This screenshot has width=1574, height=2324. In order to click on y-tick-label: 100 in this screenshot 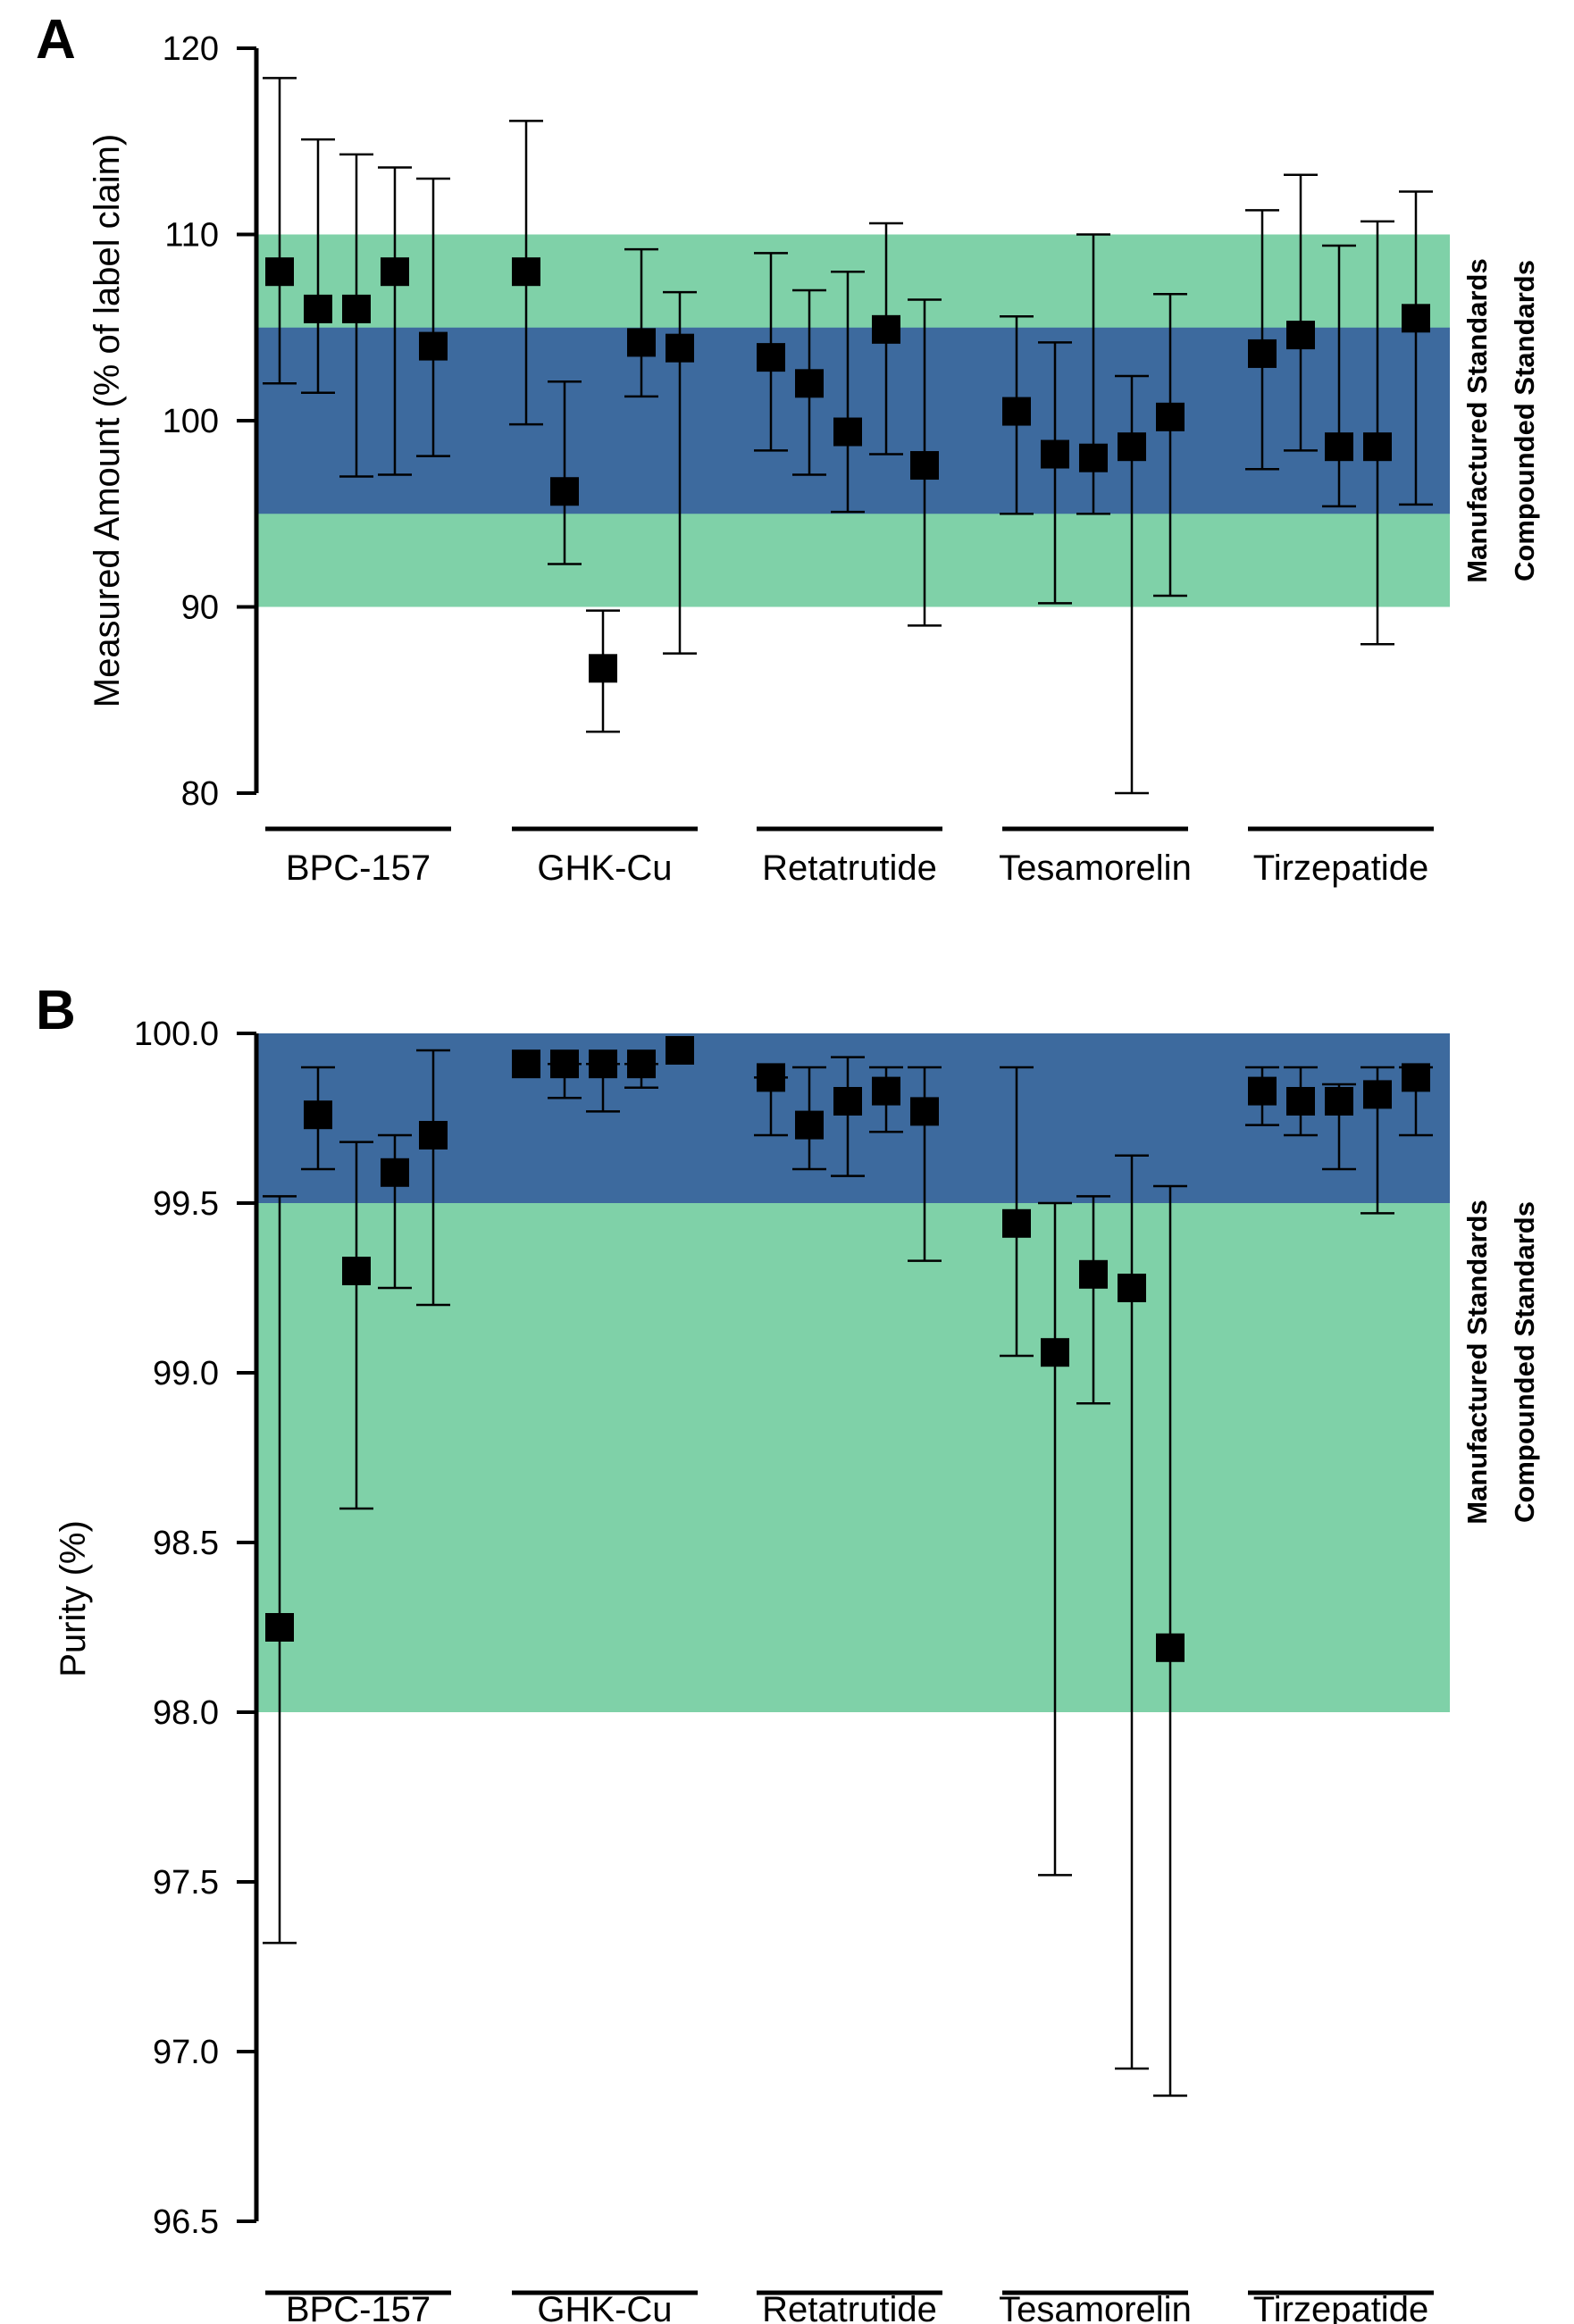, I will do `click(191, 421)`.